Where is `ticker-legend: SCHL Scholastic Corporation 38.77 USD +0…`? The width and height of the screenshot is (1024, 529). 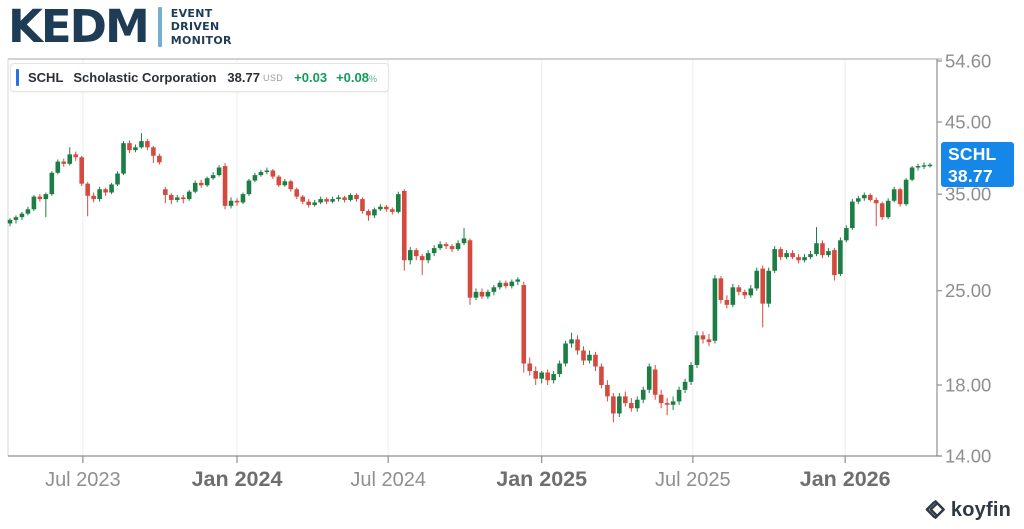 ticker-legend: SCHL Scholastic Corporation 38.77 USD +0… is located at coordinates (199, 77).